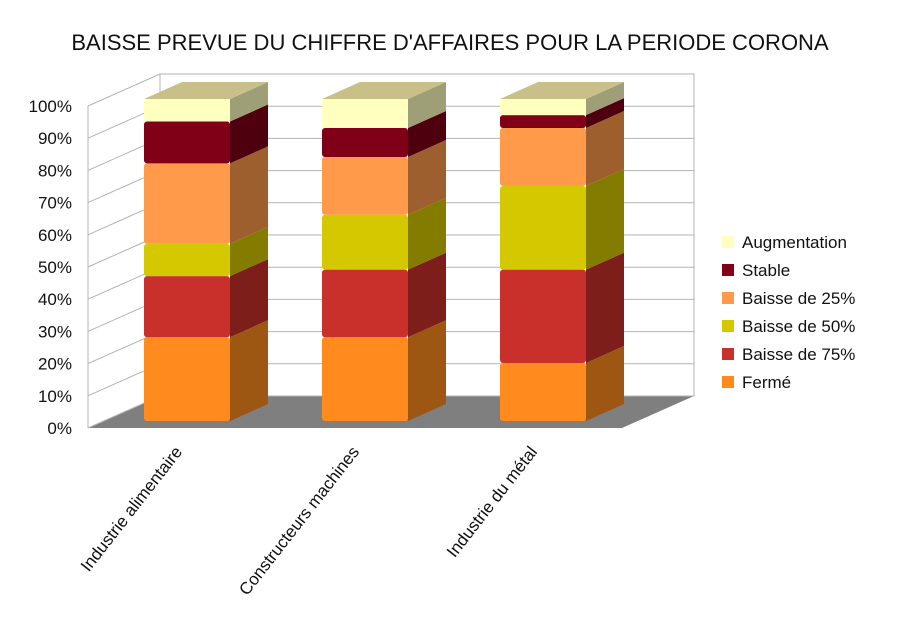 The width and height of the screenshot is (900, 627). Describe the element at coordinates (794, 242) in the screenshot. I see `legend-label: Augmentation` at that location.